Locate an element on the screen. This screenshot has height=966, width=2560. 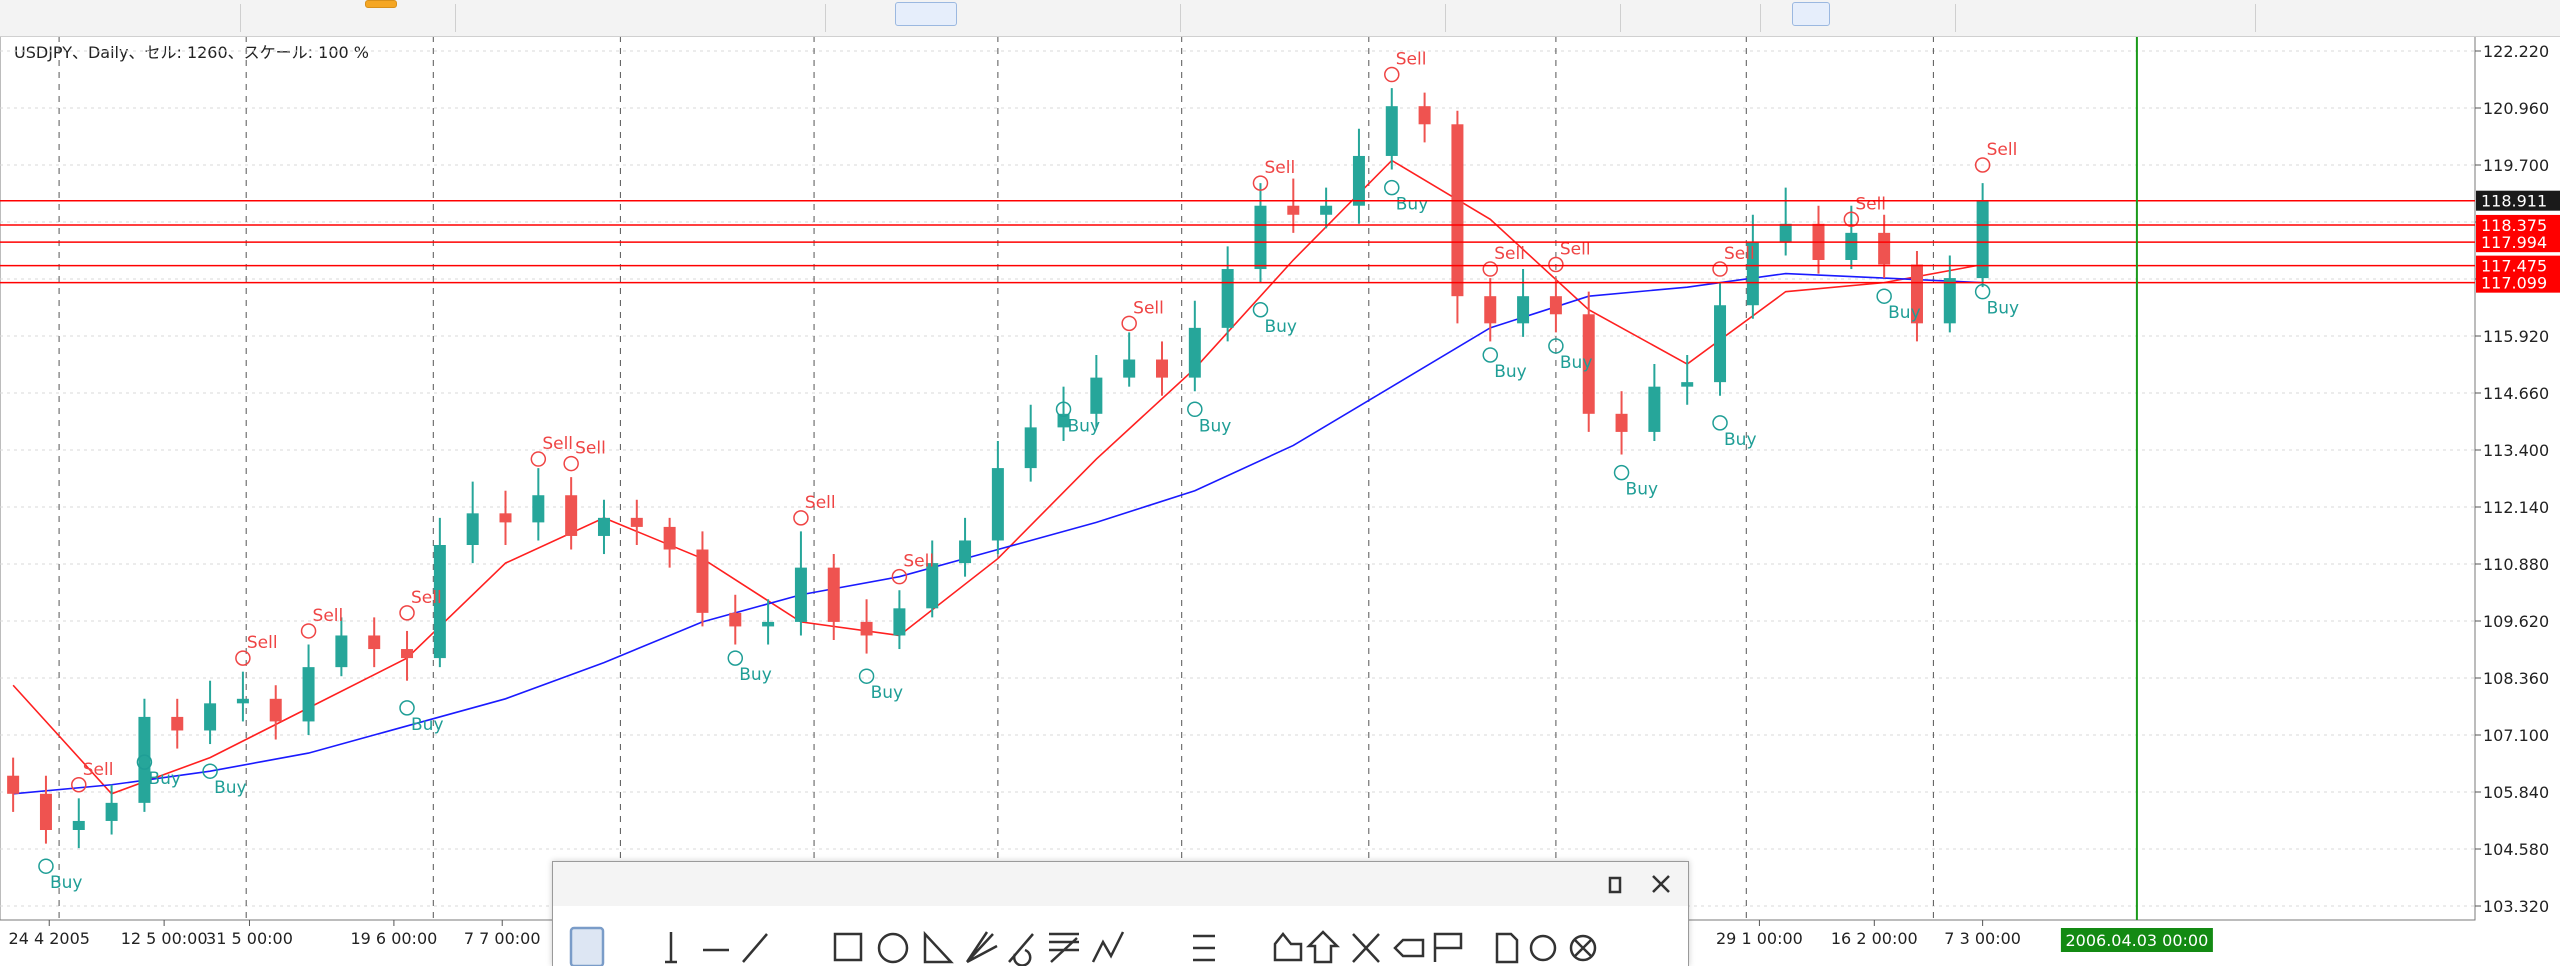
tool-target is located at coordinates (1543, 948).